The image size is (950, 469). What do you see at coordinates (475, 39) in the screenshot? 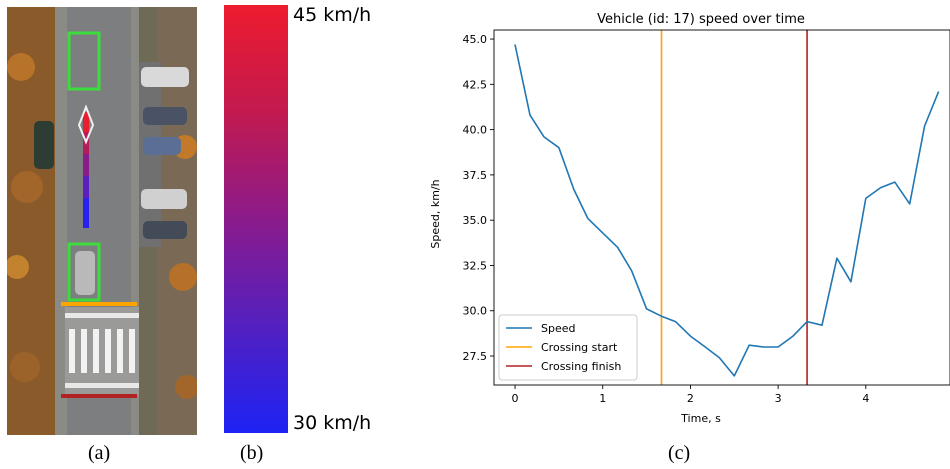
I see `y-tick-label: 45.0` at bounding box center [475, 39].